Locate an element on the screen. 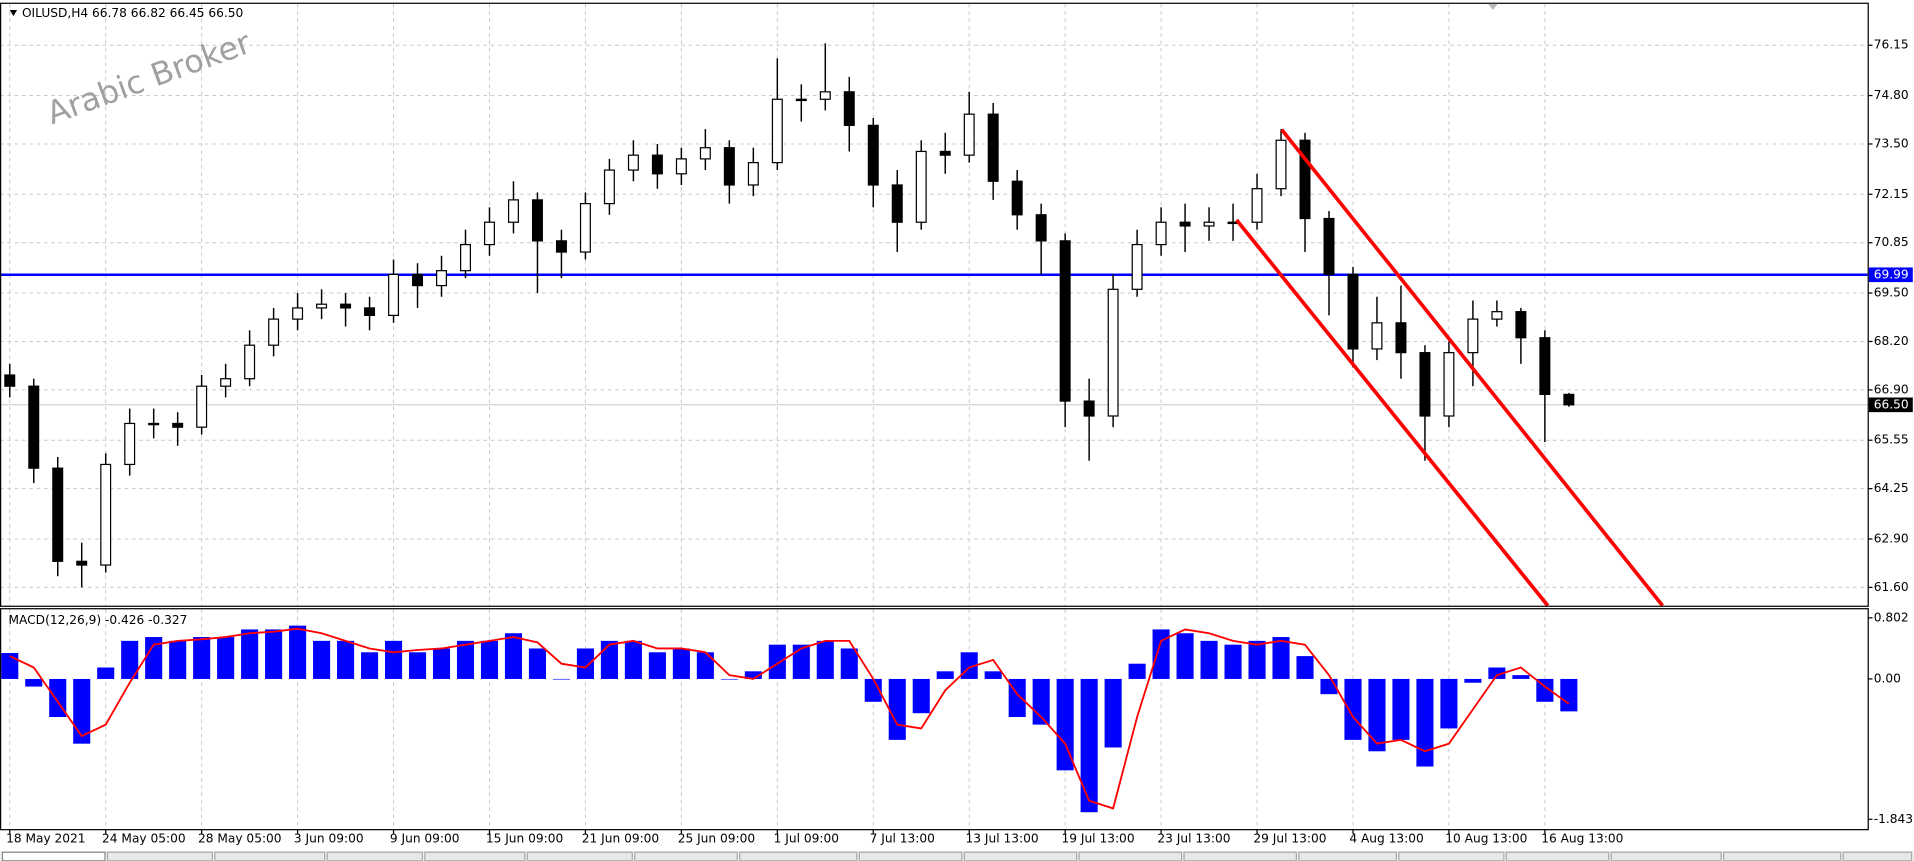 The height and width of the screenshot is (861, 1914). channel-line is located at coordinates (1392, 412).